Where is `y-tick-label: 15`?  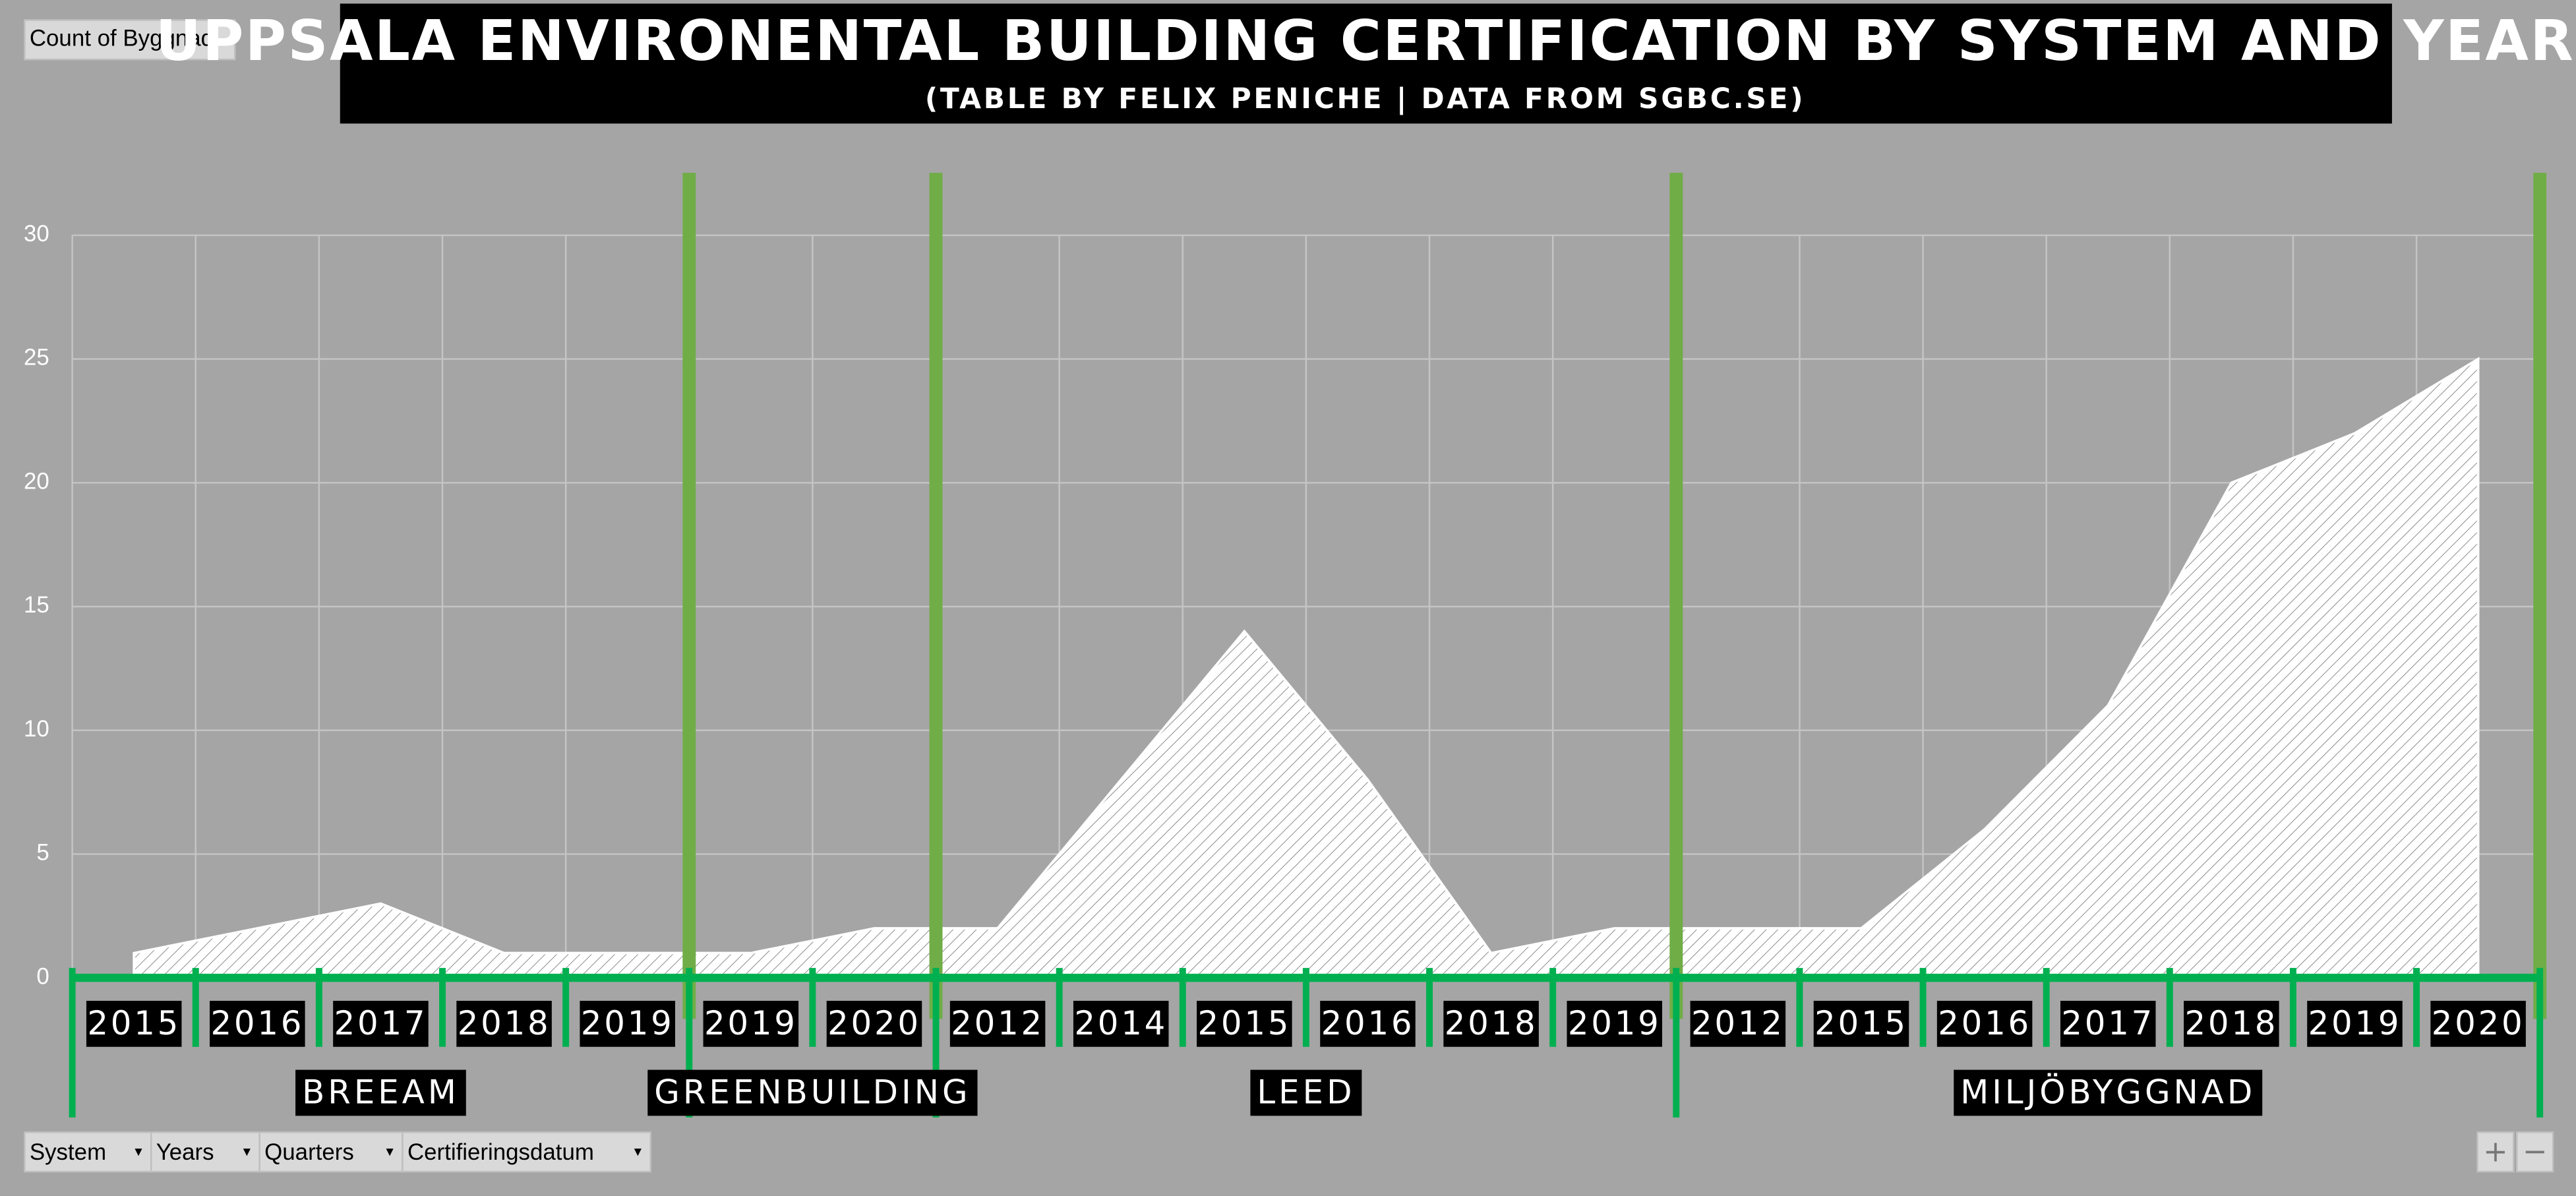 y-tick-label: 15 is located at coordinates (36, 605).